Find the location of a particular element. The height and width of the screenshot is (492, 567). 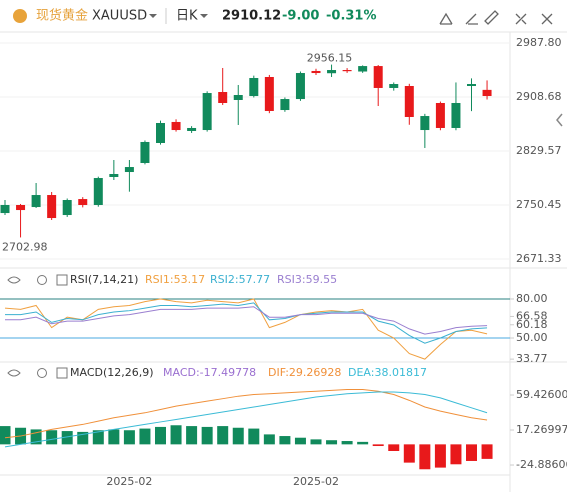

low-label: 2702.98 is located at coordinates (25, 246).